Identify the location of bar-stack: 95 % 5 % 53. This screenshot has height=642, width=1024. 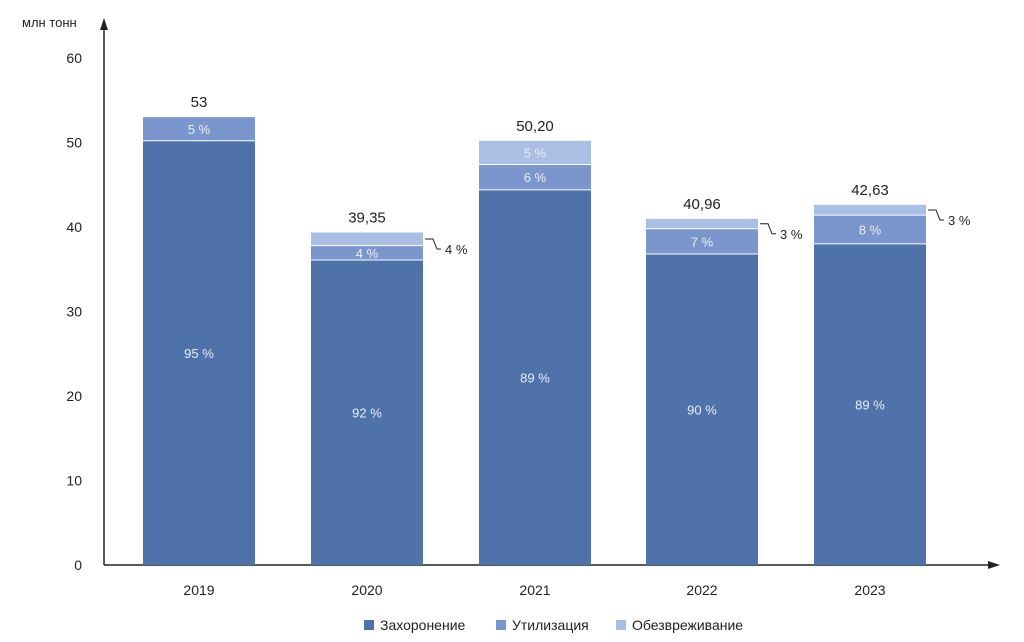
(199, 329).